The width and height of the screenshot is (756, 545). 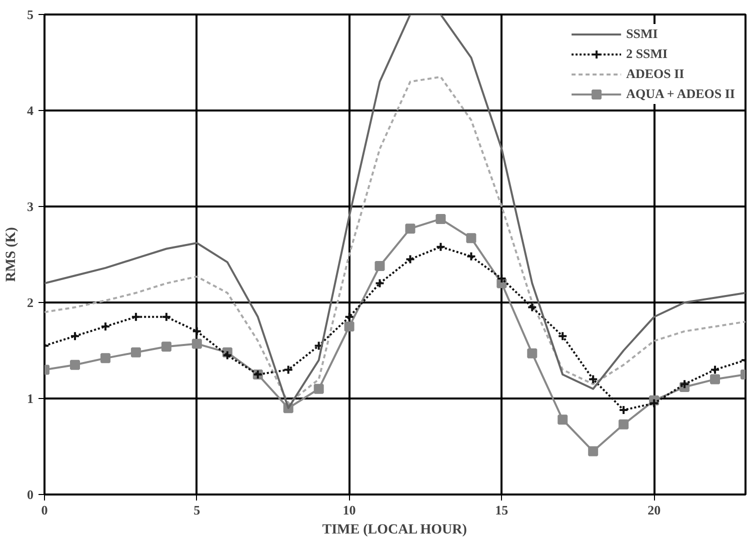 I want to click on x-axis-title: TIME (LOCAL HOUR), so click(x=395, y=530).